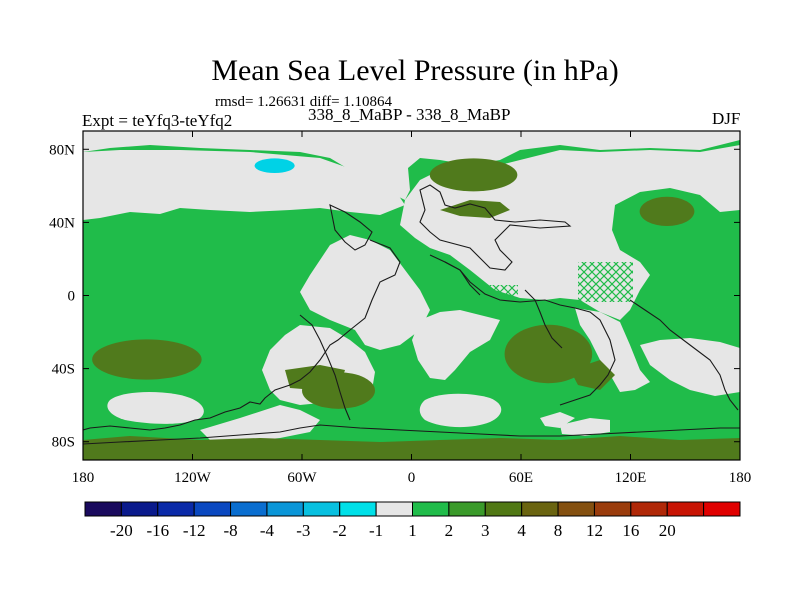 The image size is (800, 600). I want to click on coast-india, so click(543, 319).